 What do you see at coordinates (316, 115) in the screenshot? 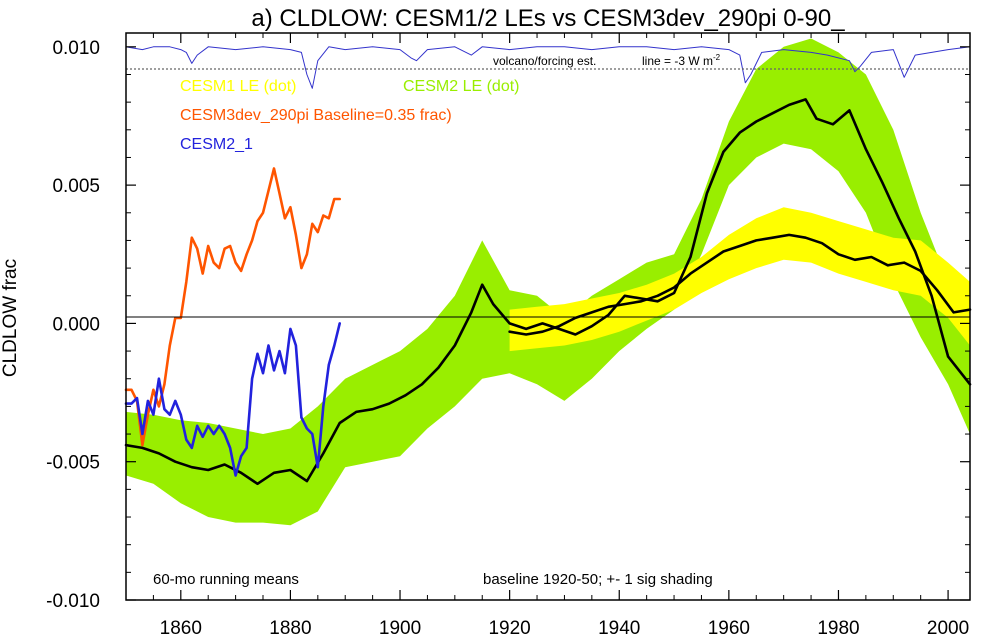
I see `legend-cesm3dev: CESM3dev_290pi Baseline=0.35 frac)` at bounding box center [316, 115].